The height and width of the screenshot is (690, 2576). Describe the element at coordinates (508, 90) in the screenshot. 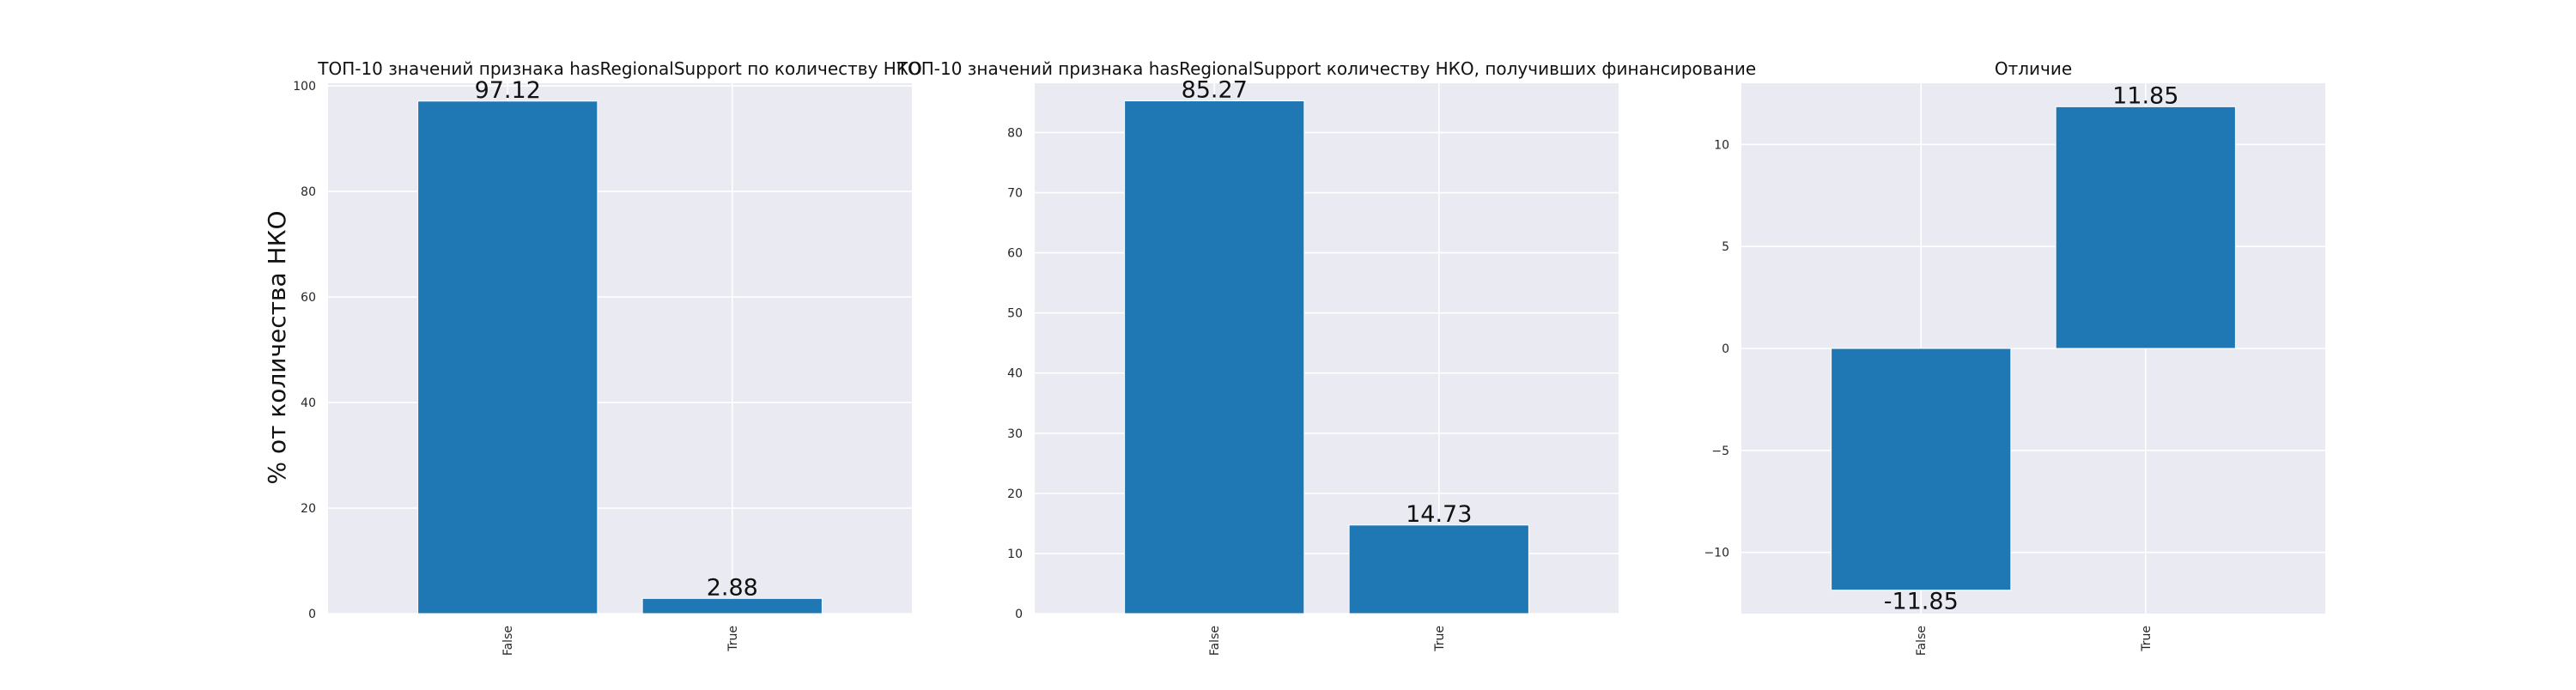

I see `bar-value-label: 97.12` at that location.